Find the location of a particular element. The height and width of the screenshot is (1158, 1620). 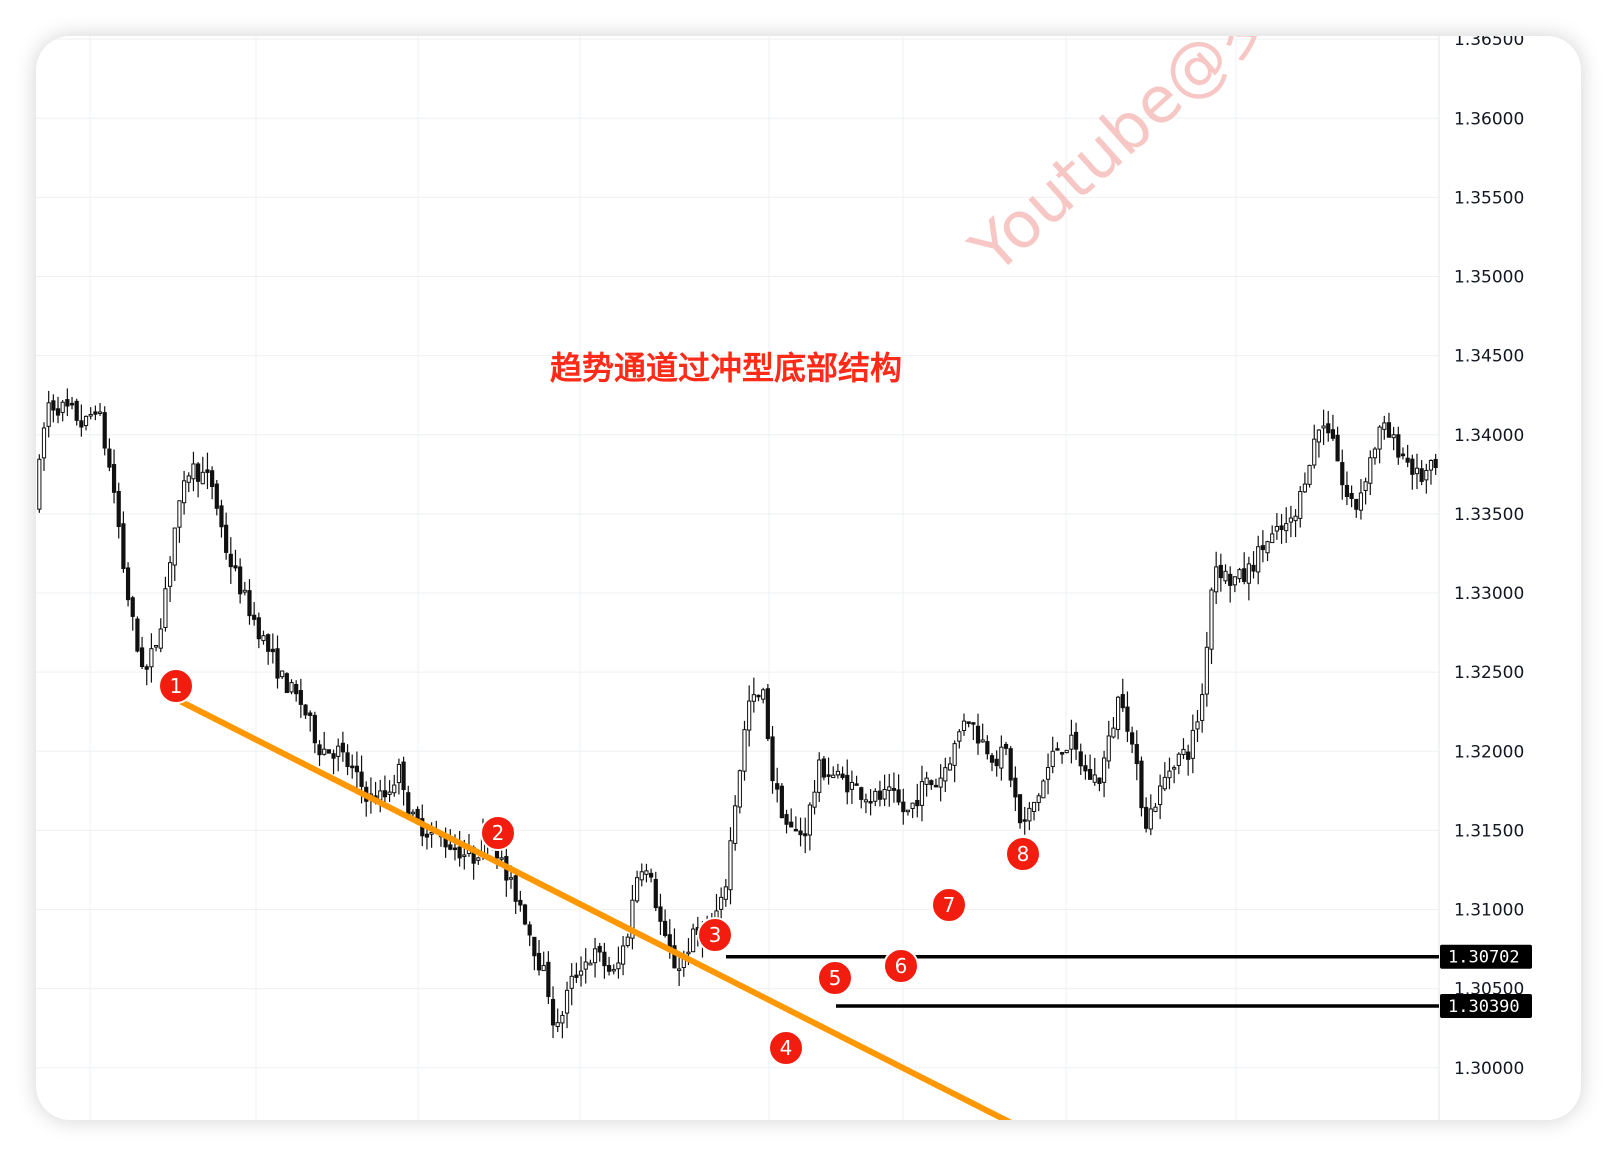

marker-number: 6 is located at coordinates (901, 966).